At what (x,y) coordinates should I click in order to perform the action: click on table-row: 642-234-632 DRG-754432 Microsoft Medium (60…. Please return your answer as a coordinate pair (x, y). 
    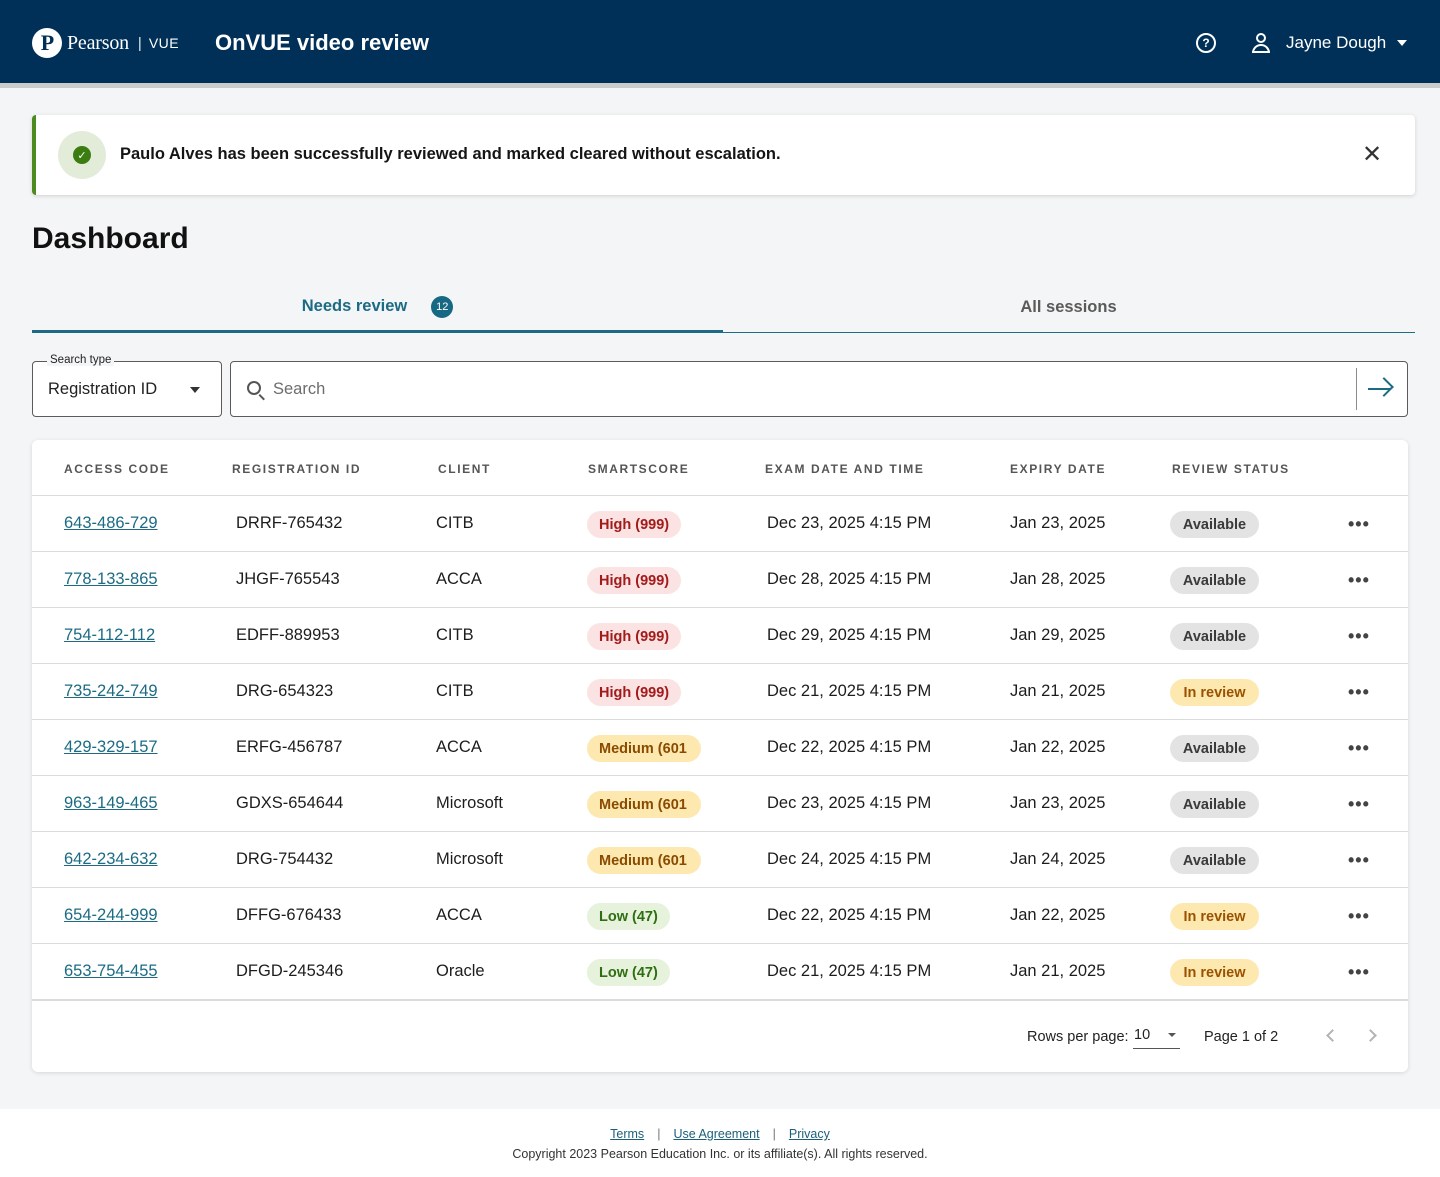
    Looking at the image, I should click on (720, 860).